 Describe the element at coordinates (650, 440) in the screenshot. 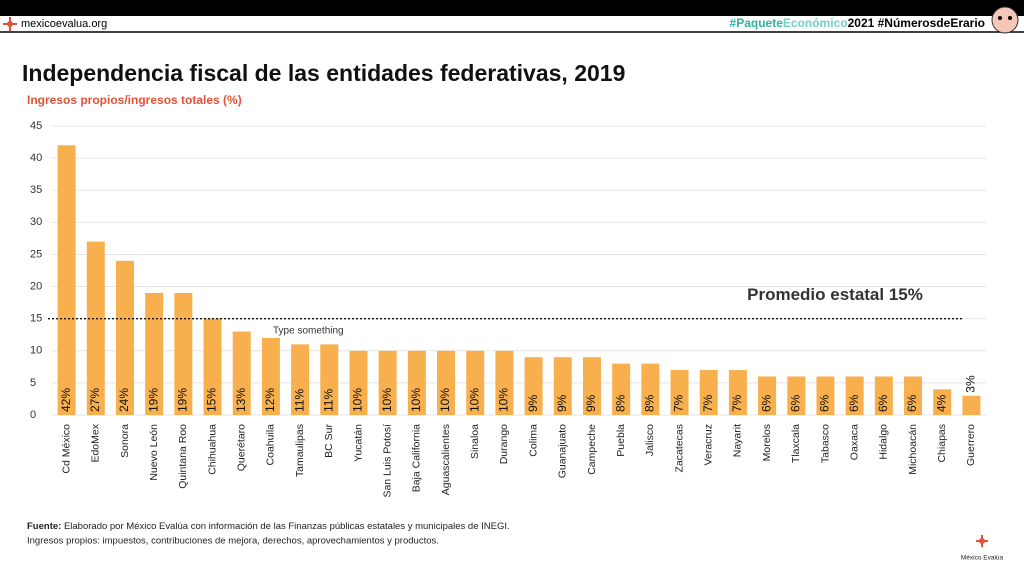

I see `x-tick-label: Jalisco` at that location.